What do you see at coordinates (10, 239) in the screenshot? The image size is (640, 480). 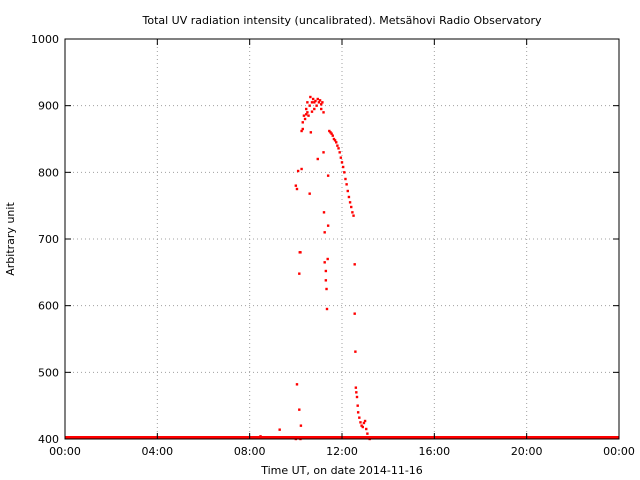 I see `y-axis-label: Arbitrary unit` at bounding box center [10, 239].